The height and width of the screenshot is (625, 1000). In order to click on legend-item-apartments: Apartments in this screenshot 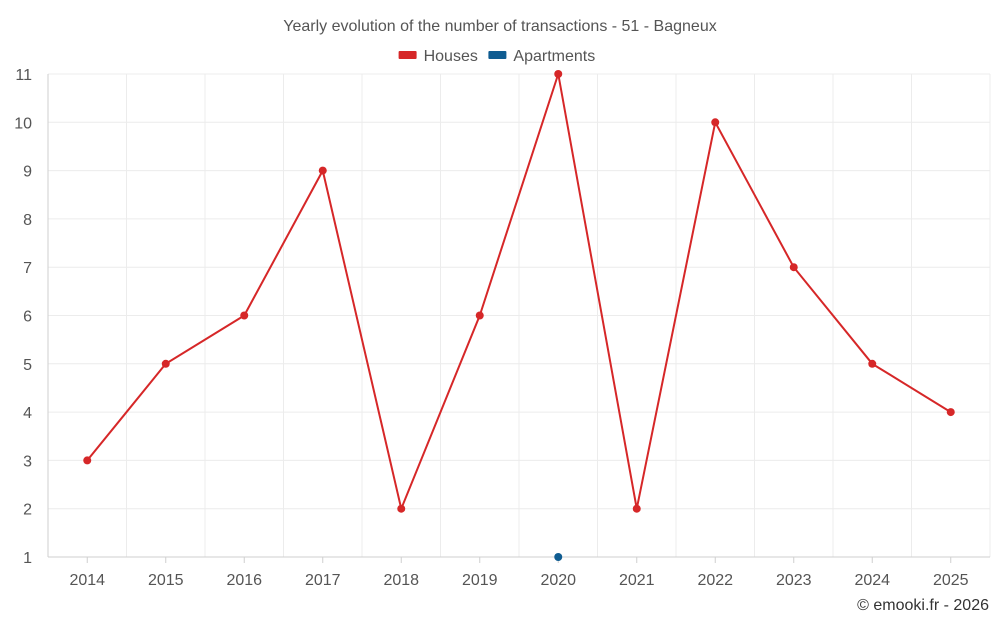, I will do `click(541, 56)`.